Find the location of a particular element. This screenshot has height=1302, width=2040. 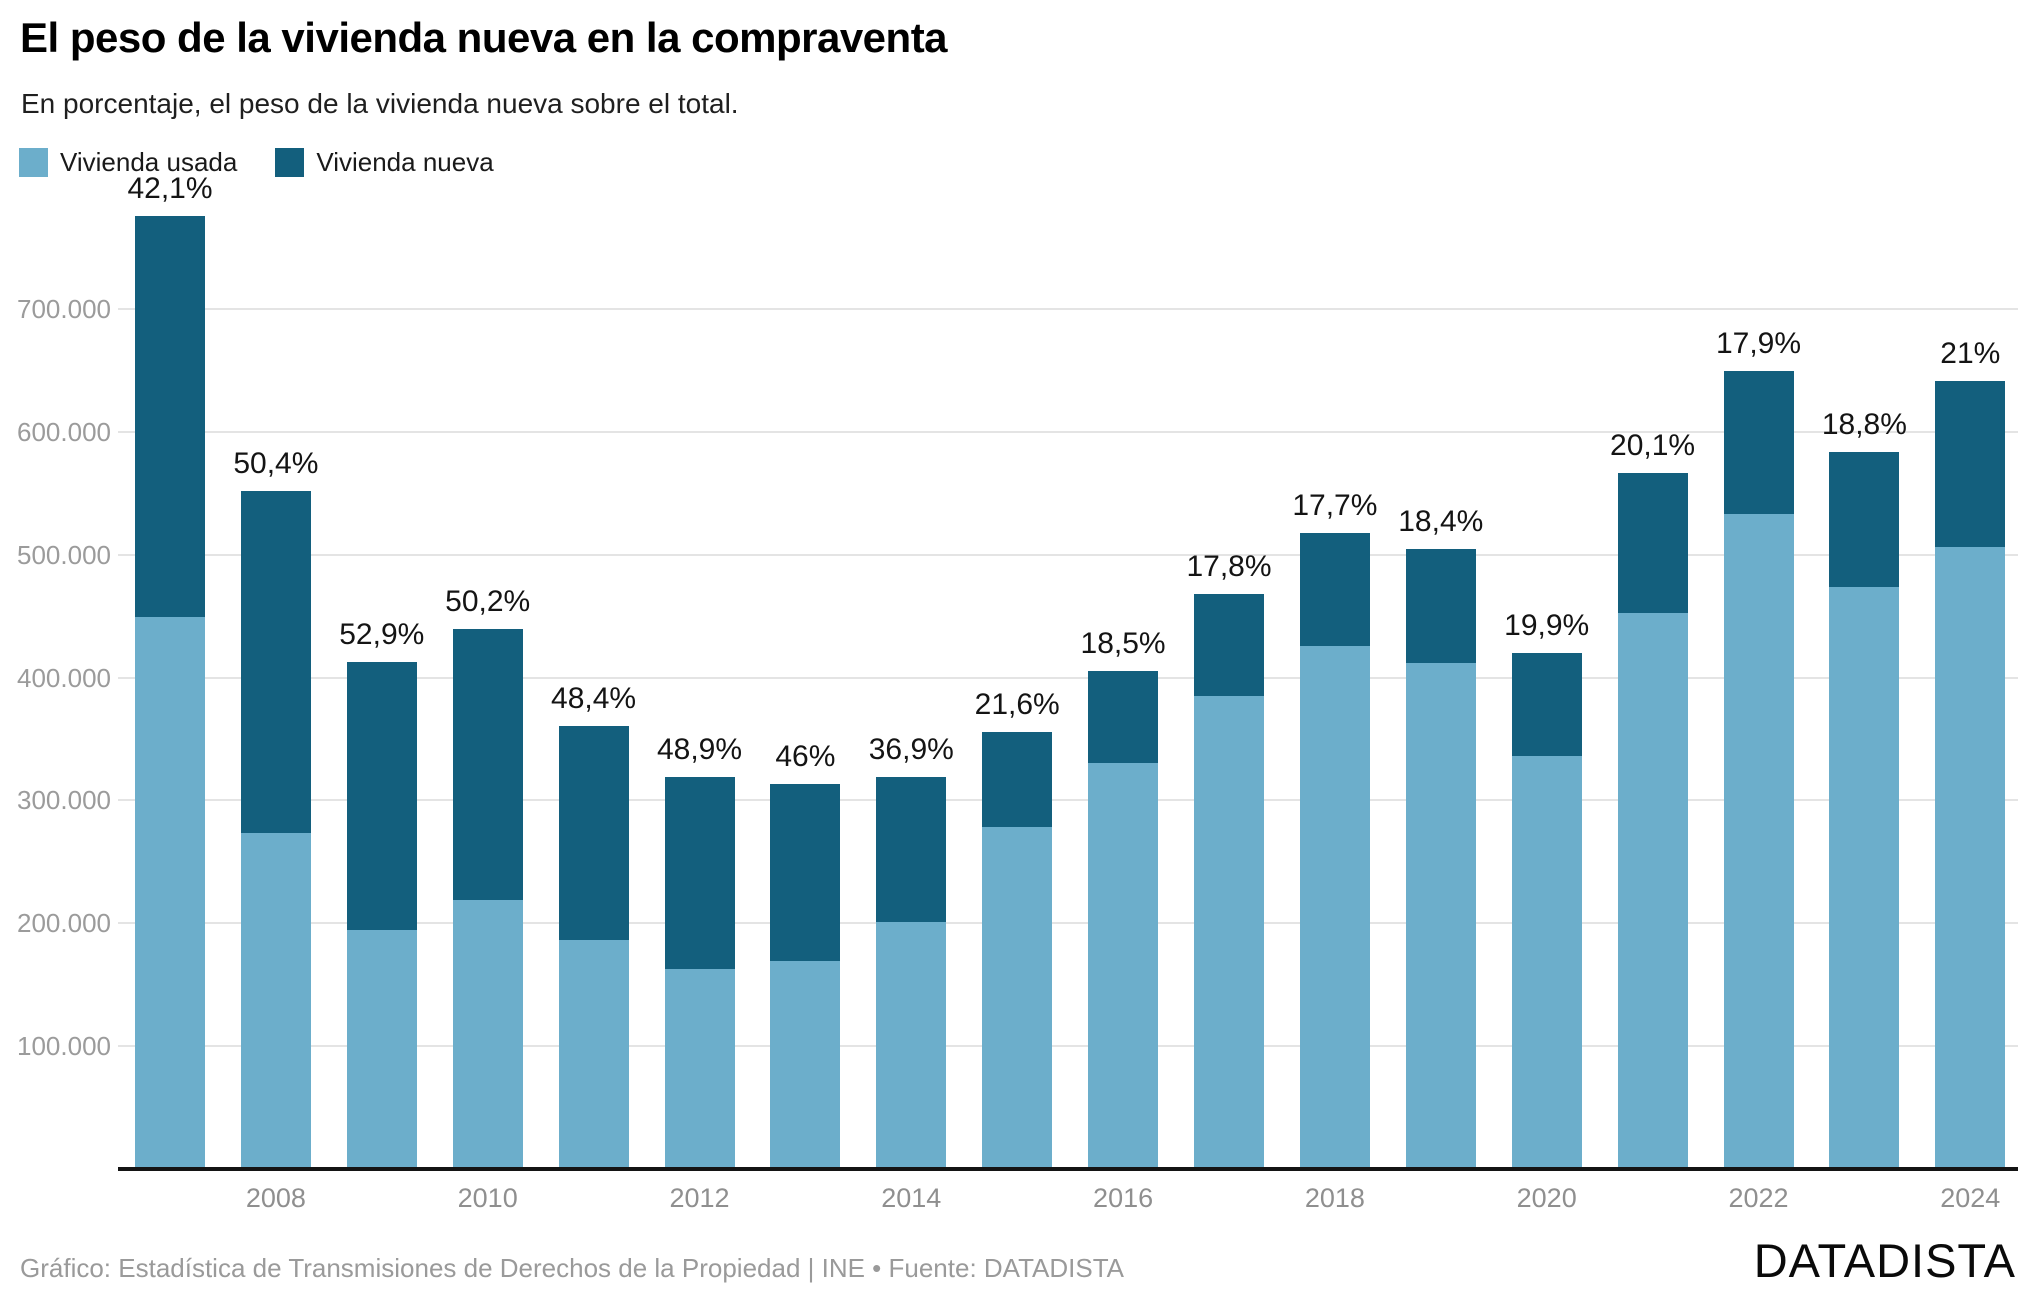

bar-2010-vivienda-usada is located at coordinates (487, 1034).